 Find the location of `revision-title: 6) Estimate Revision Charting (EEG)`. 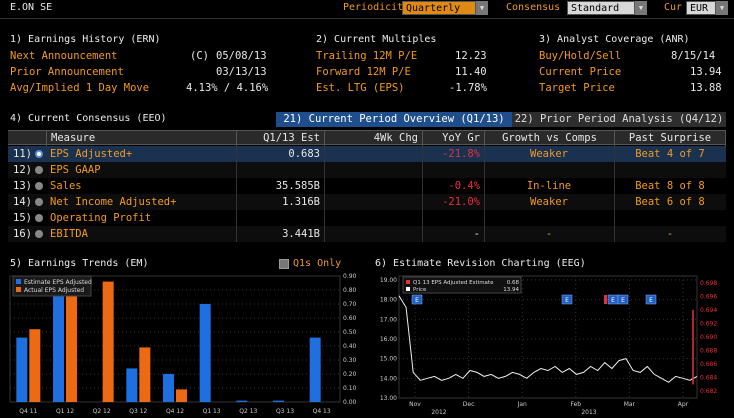

revision-title: 6) Estimate Revision Charting (EEG) is located at coordinates (480, 263).